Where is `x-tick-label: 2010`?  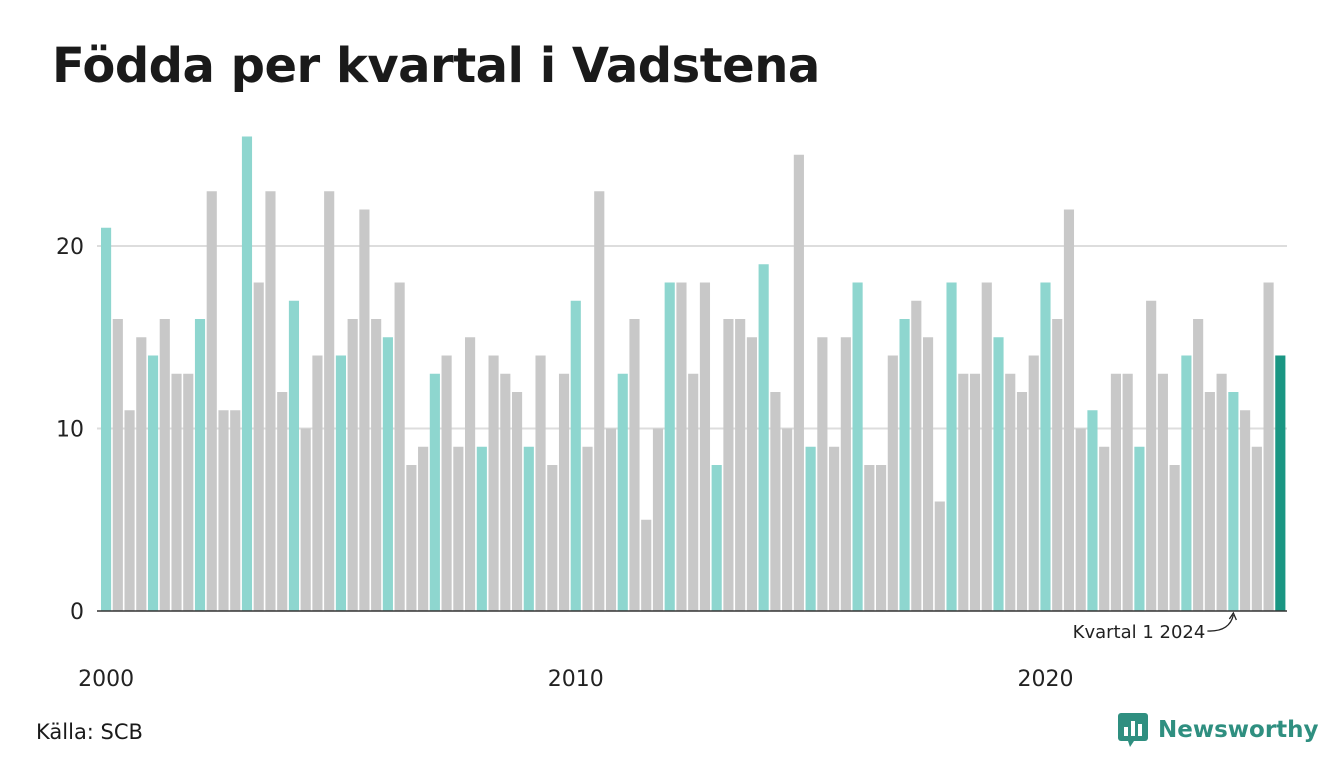 x-tick-label: 2010 is located at coordinates (576, 679).